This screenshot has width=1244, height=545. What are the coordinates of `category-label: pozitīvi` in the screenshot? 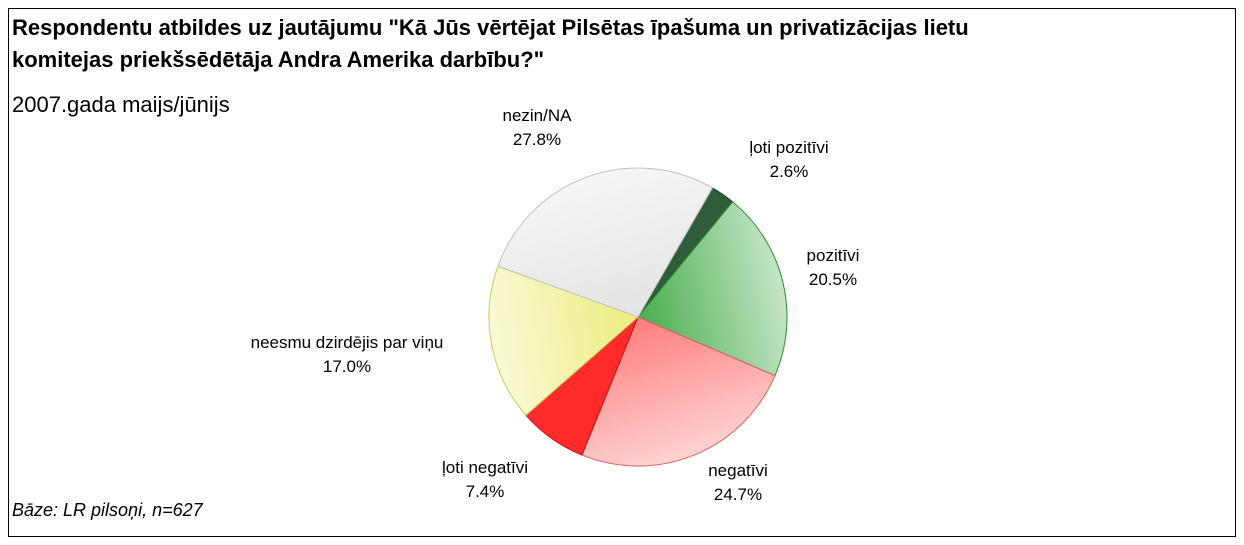 It's located at (833, 255).